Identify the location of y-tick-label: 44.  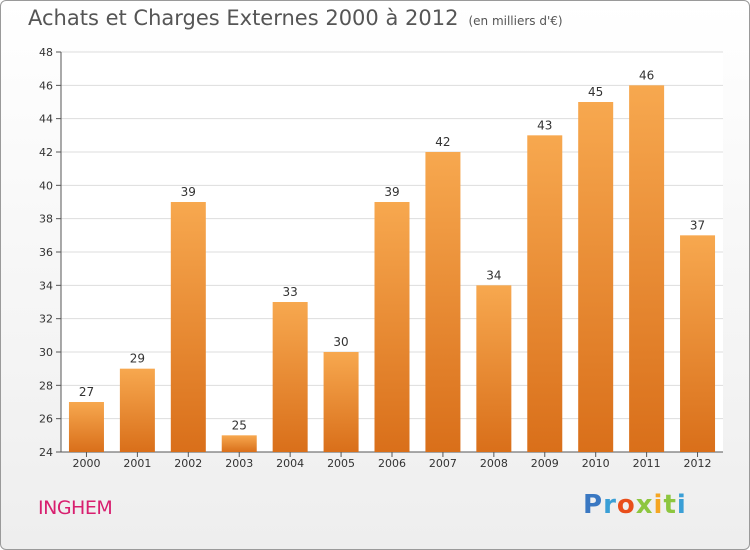
(46, 119).